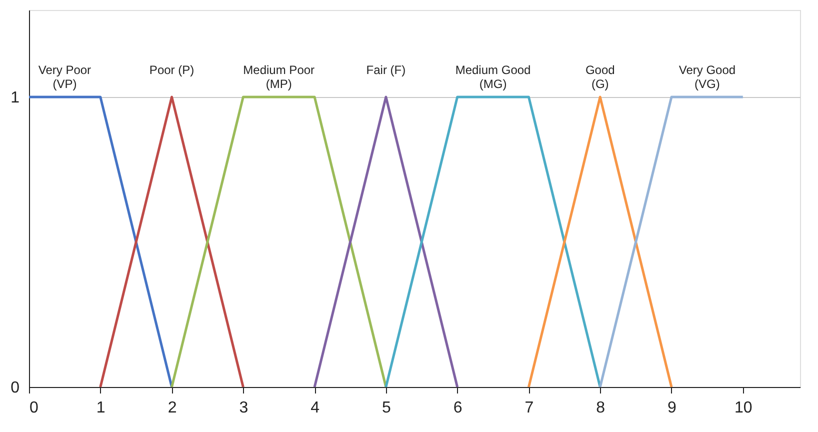 Image resolution: width=818 pixels, height=432 pixels. I want to click on text: Poor (P), so click(171, 70).